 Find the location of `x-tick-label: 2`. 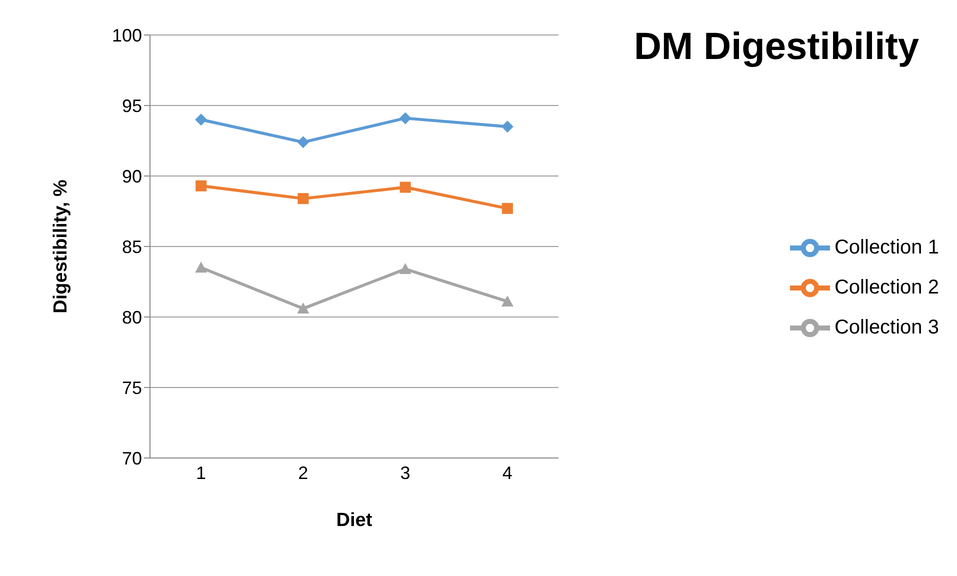

x-tick-label: 2 is located at coordinates (303, 472).